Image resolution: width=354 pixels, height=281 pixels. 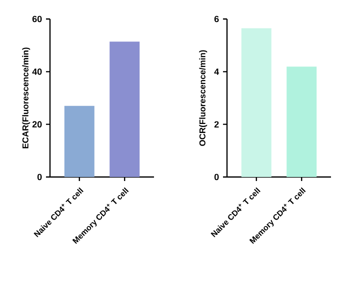 What do you see at coordinates (216, 19) in the screenshot?
I see `y-tick-label: 6` at bounding box center [216, 19].